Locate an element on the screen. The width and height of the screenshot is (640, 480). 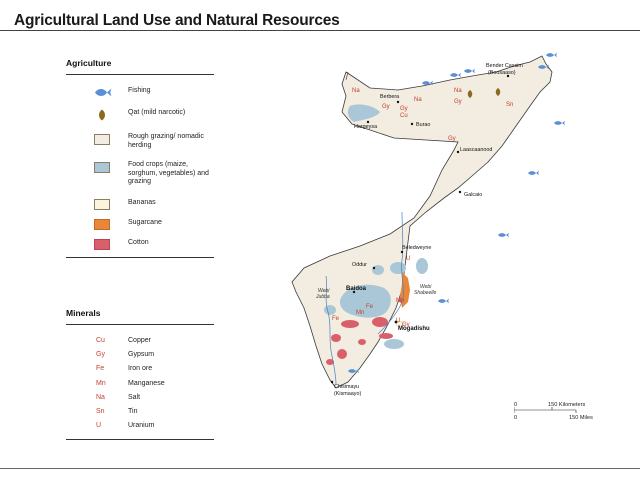
rough-grazing-swatch is located at coordinates (102, 139).